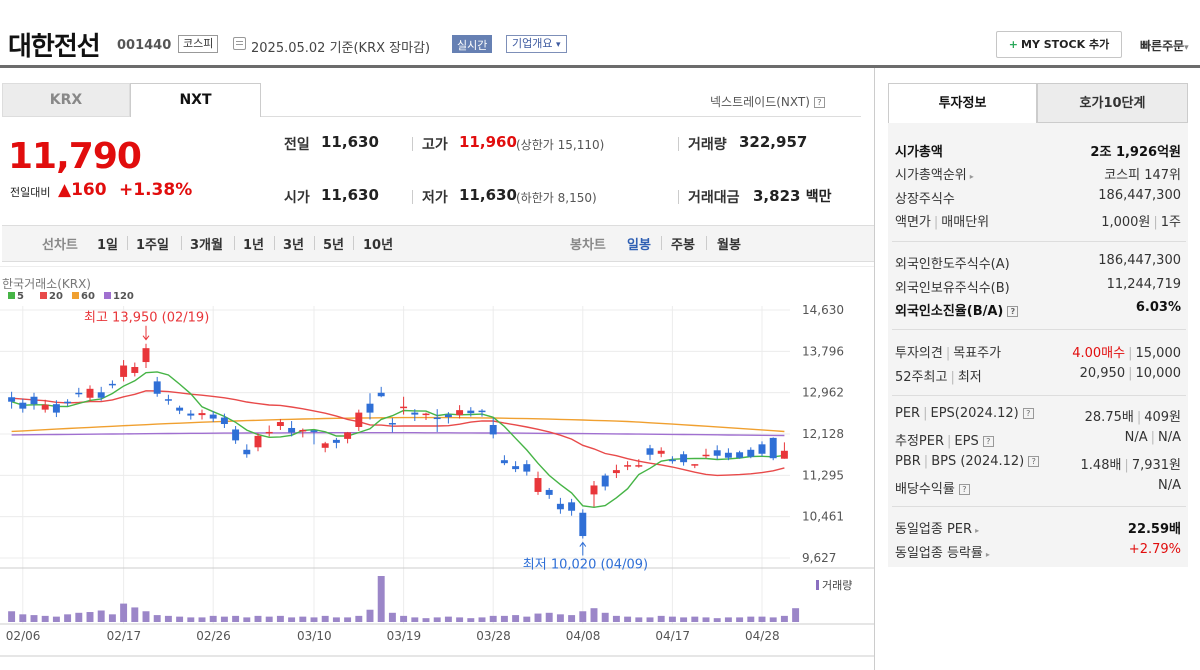 Image resolution: width=1200 pixels, height=670 pixels. Describe the element at coordinates (46, 284) in the screenshot. I see `chart-source: 한국거래소(KRX)` at that location.